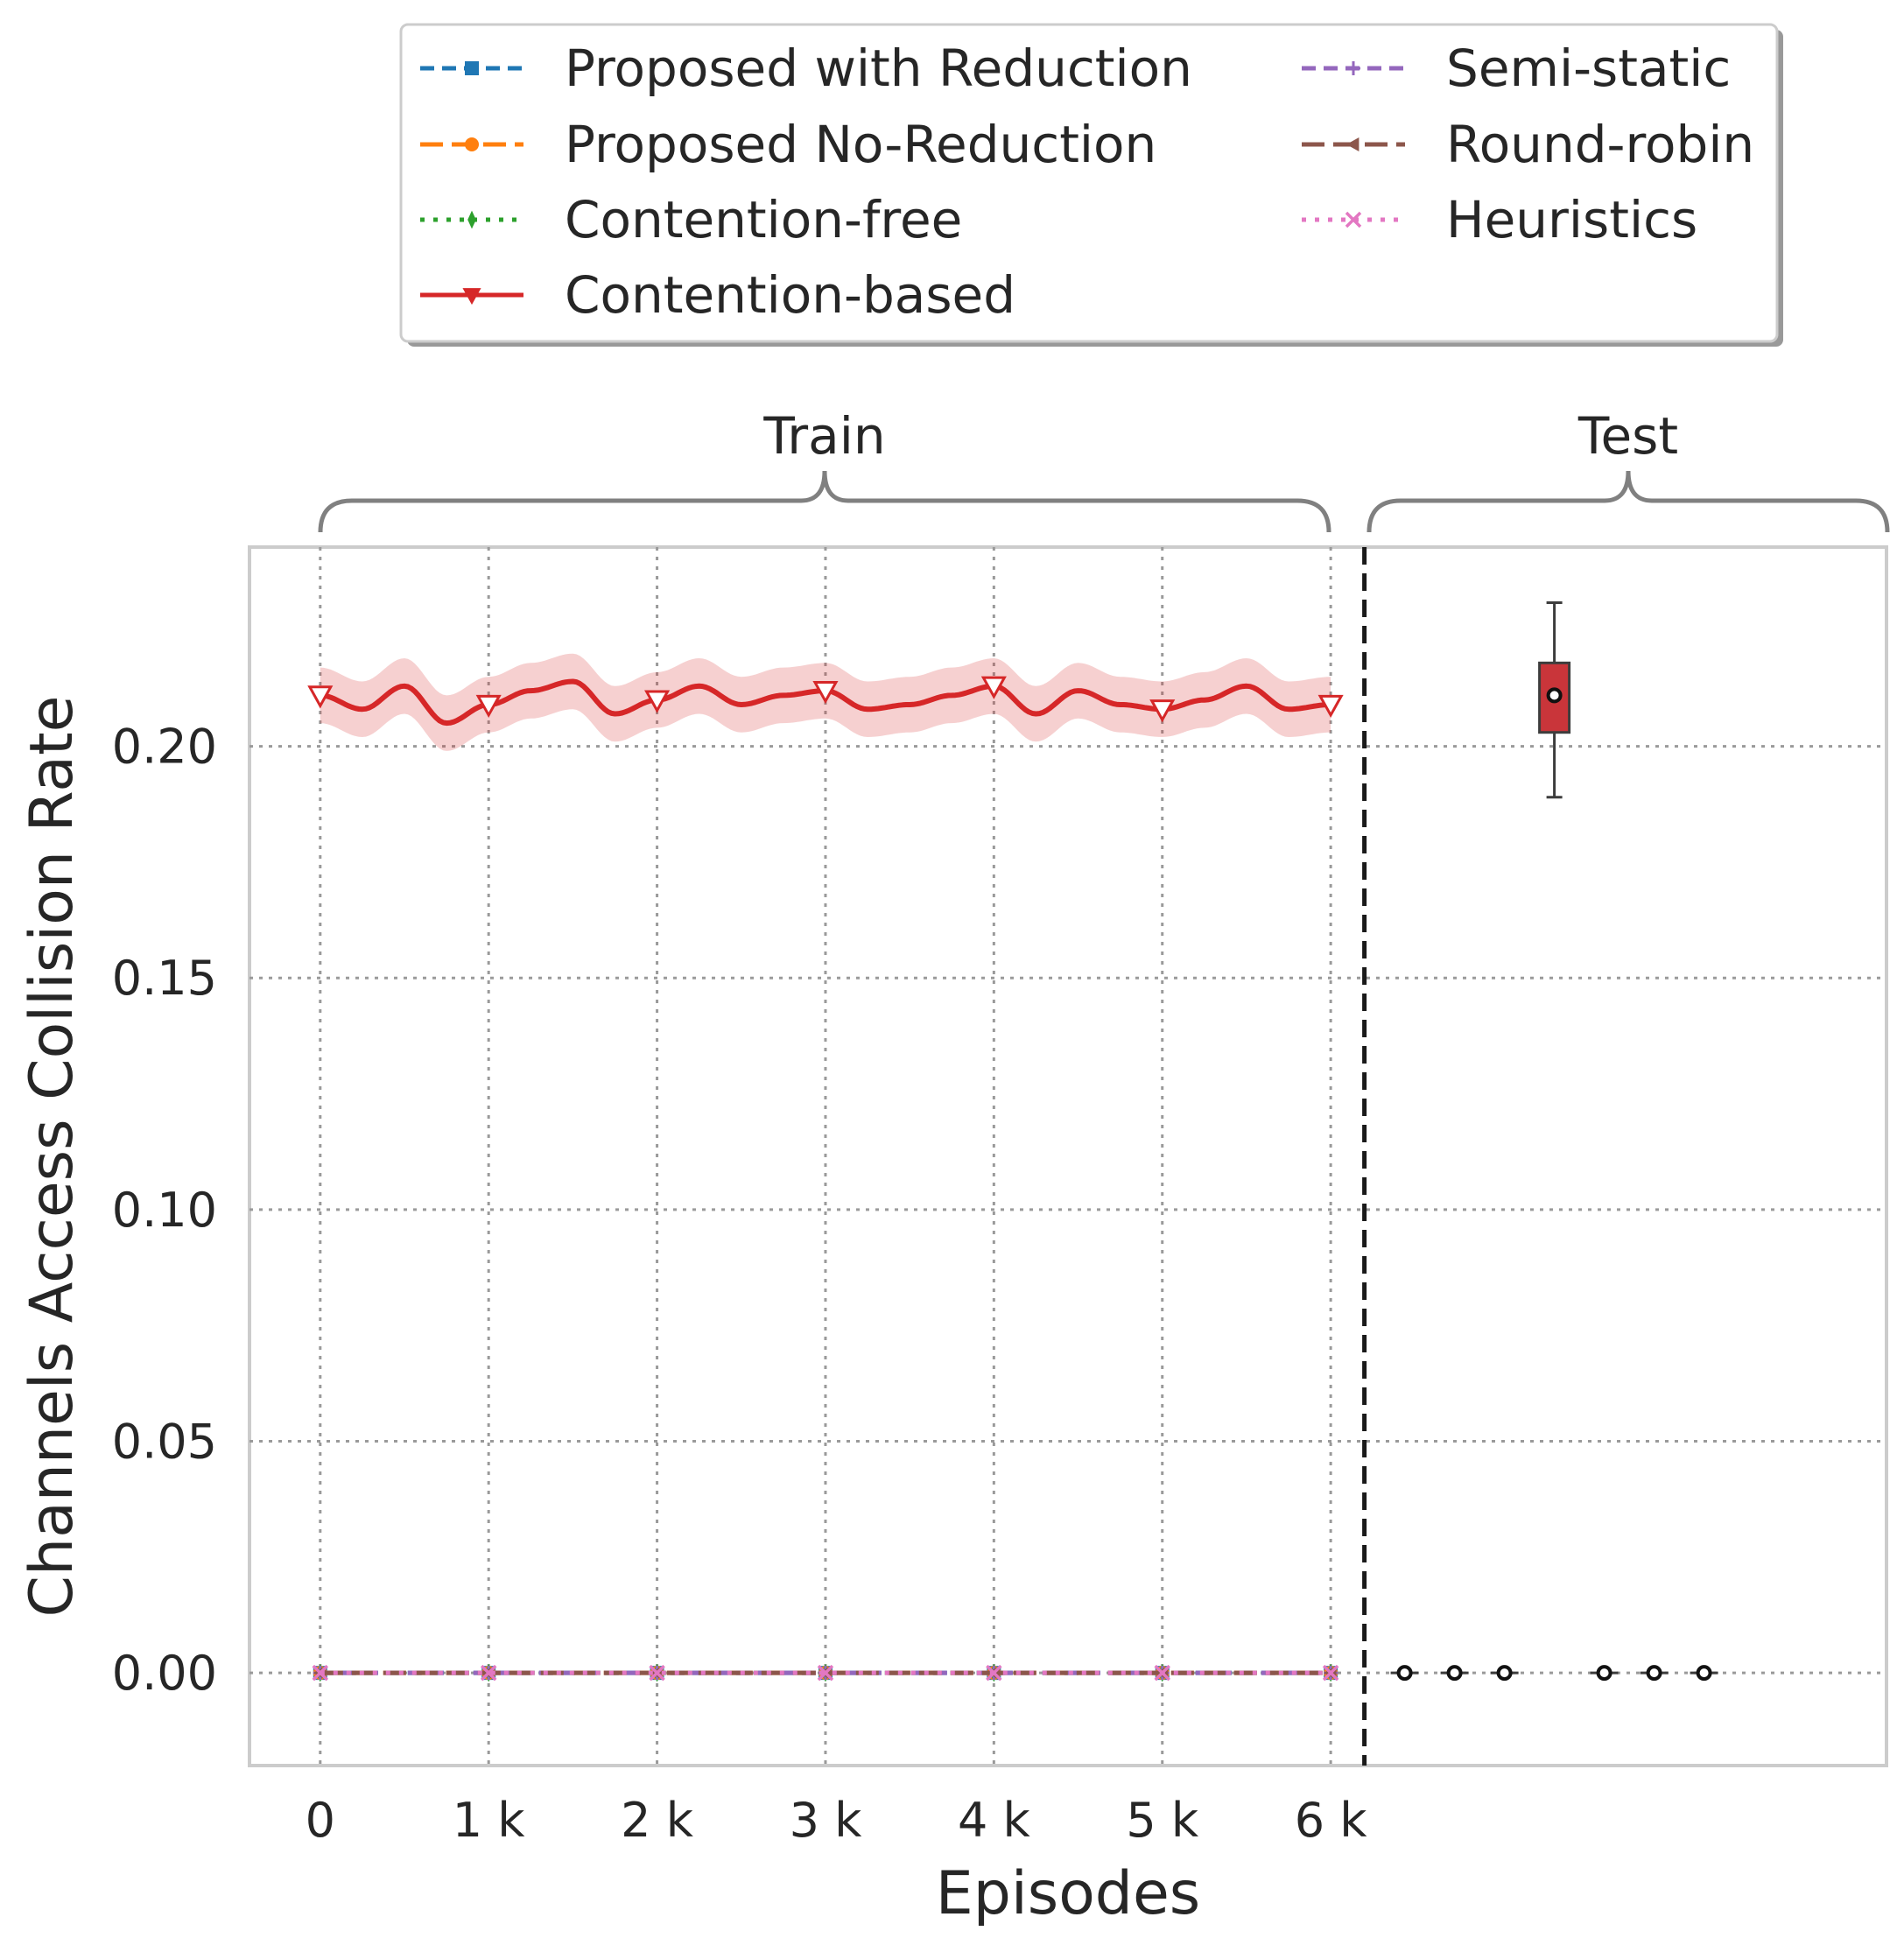 The width and height of the screenshot is (1904, 1945). What do you see at coordinates (657, 1820) in the screenshot?
I see `x-tick-label: 2 k` at bounding box center [657, 1820].